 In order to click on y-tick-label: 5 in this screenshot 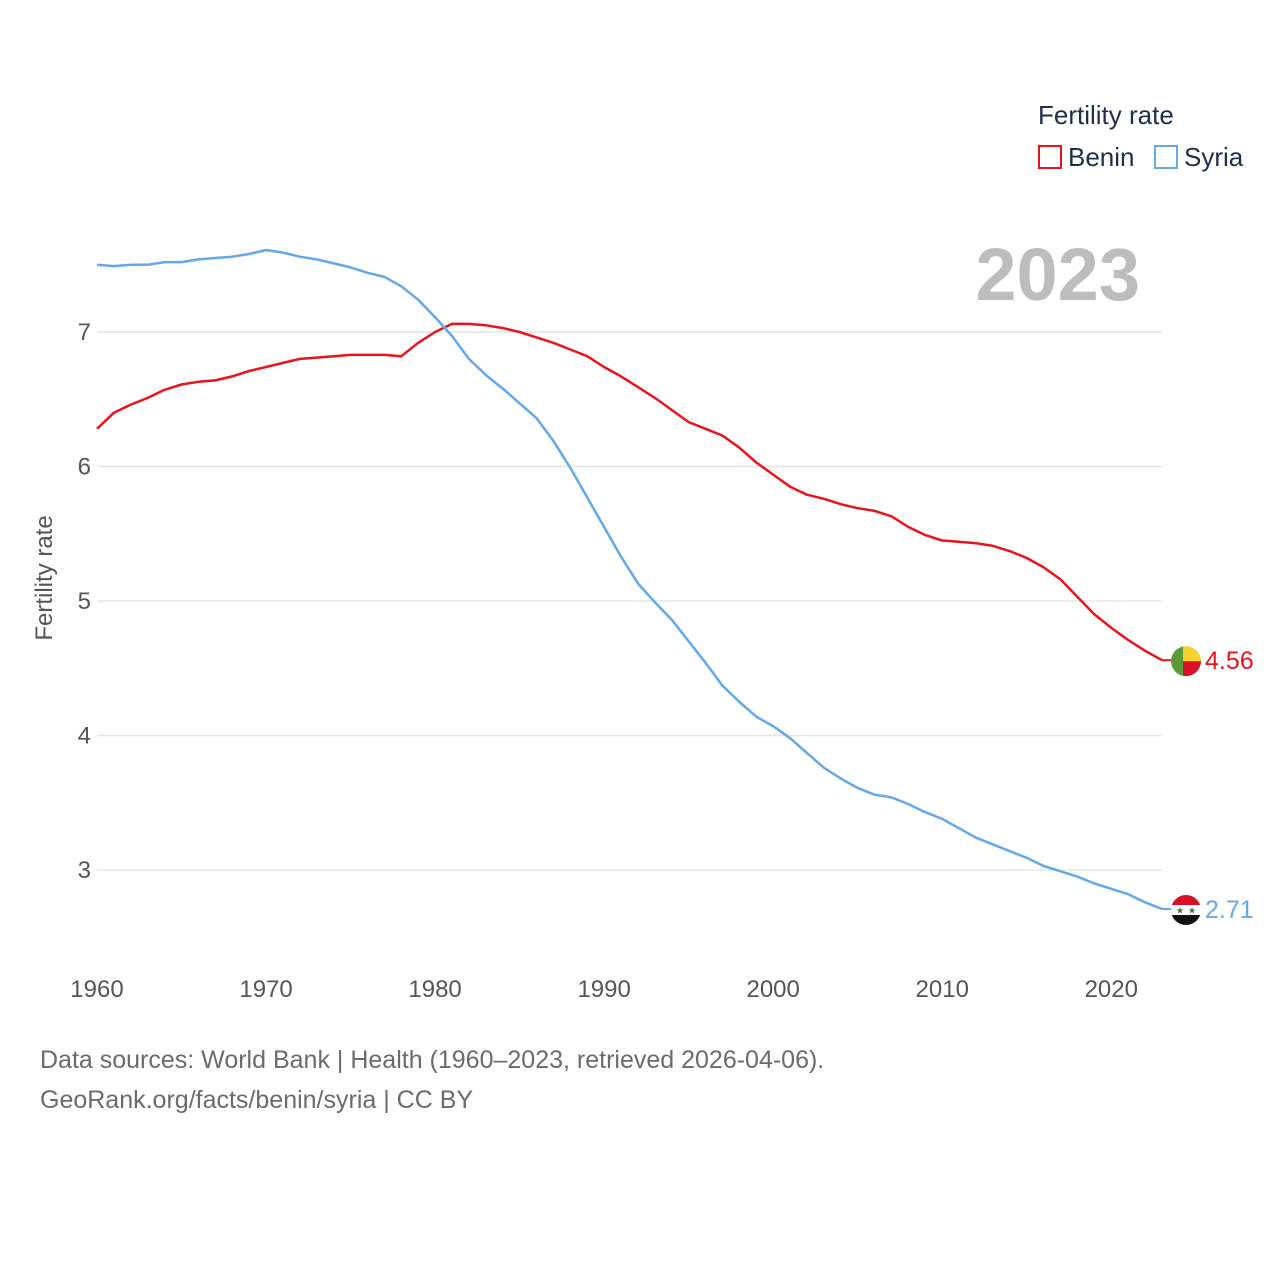, I will do `click(84, 601)`.